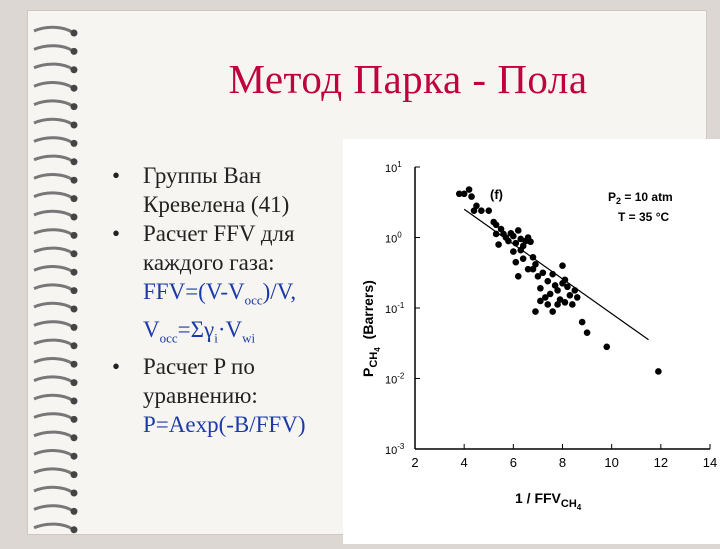  Describe the element at coordinates (216, 338) in the screenshot. I see `formula-sub: i` at that location.